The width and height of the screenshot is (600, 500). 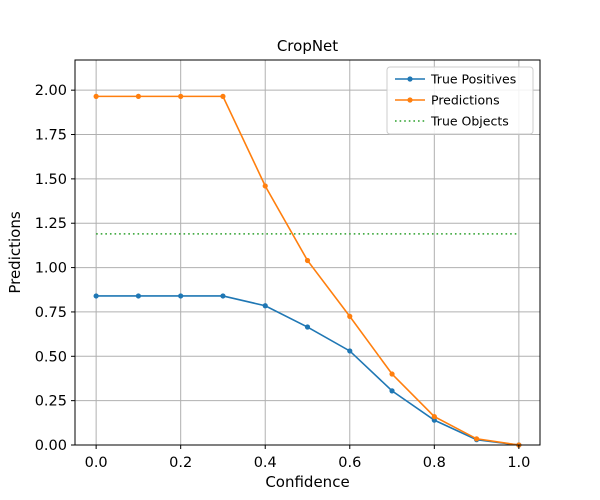 I want to click on legend-box, so click(x=460, y=100).